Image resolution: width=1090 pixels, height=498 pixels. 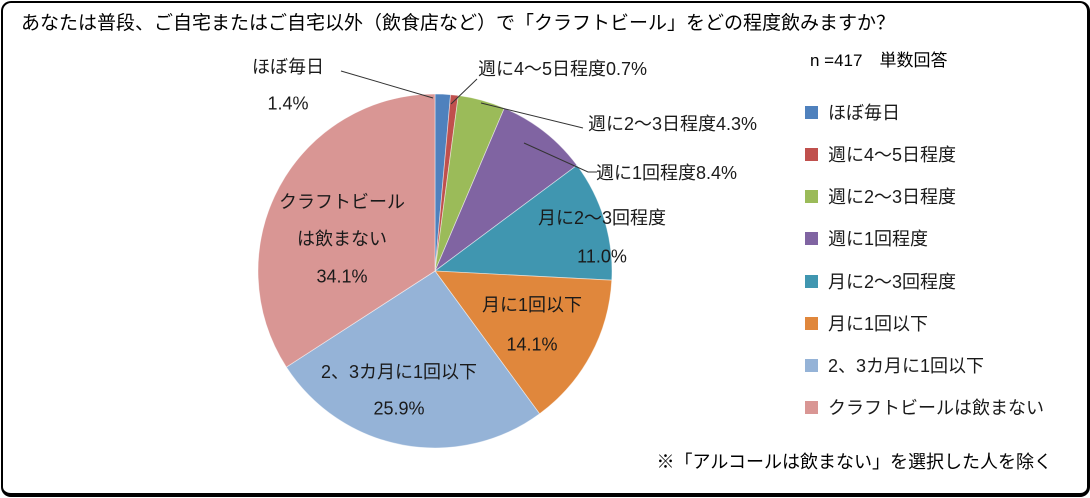 I want to click on legend-item-6: 2、3カ月に1回以下, so click(x=894, y=365).